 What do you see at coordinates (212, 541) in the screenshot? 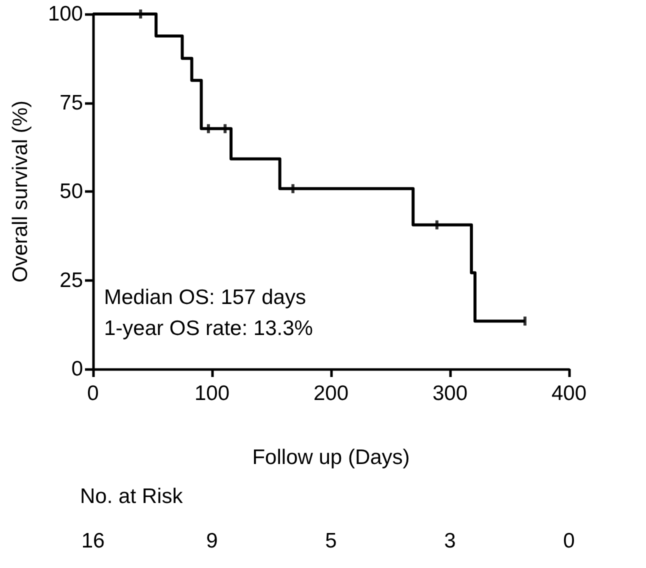
I see `text: 9` at bounding box center [212, 541].